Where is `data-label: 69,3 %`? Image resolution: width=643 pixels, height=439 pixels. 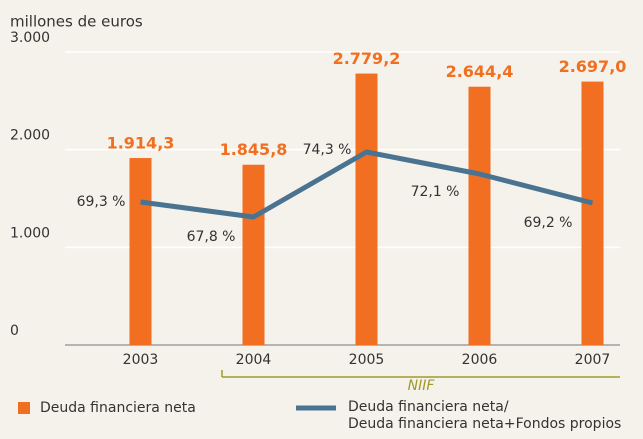
data-label: 69,3 % is located at coordinates (101, 202).